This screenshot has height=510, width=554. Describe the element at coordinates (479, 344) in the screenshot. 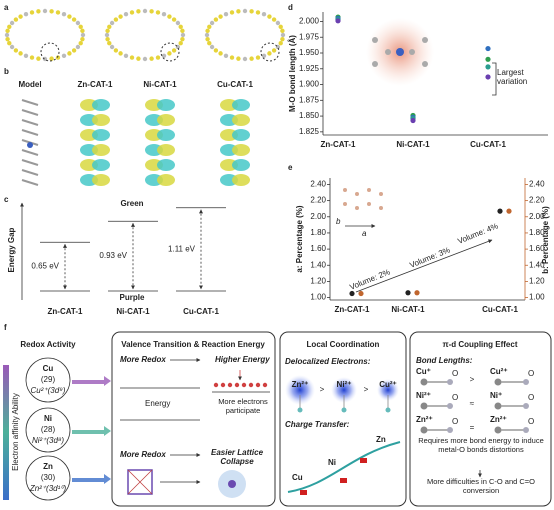

I see `section-title: π-d Coupling Effect` at that location.